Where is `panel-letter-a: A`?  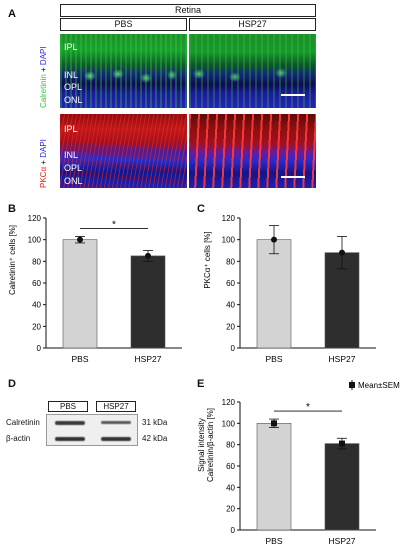
panel-letter-a: A is located at coordinates (12, 14).